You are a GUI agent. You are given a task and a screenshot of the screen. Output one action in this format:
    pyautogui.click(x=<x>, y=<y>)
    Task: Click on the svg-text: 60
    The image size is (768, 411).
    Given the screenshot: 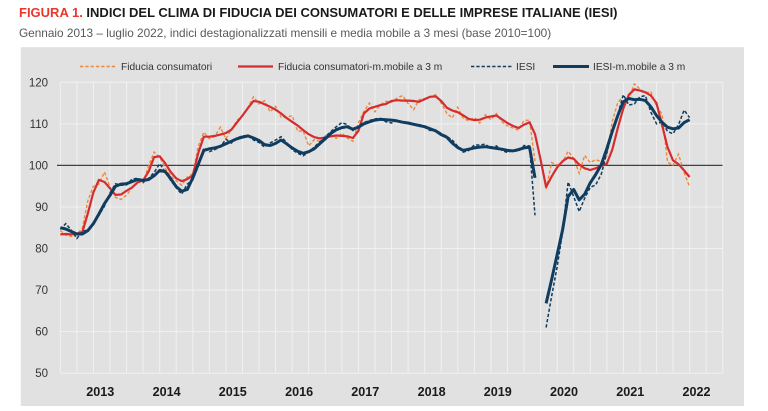 What is the action you would take?
    pyautogui.click(x=41, y=333)
    